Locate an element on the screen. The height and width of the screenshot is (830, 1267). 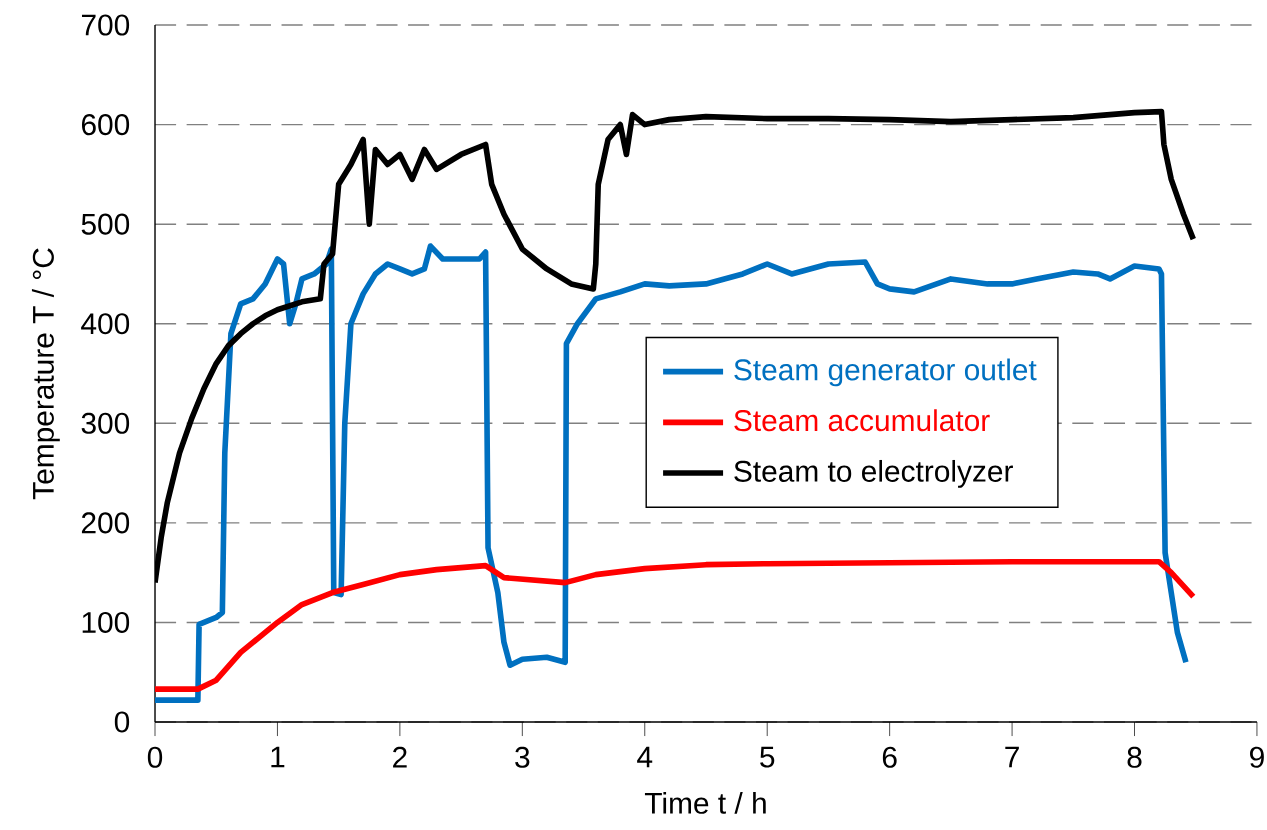
y-axis-title: Temperature T / °C is located at coordinates (45, 374).